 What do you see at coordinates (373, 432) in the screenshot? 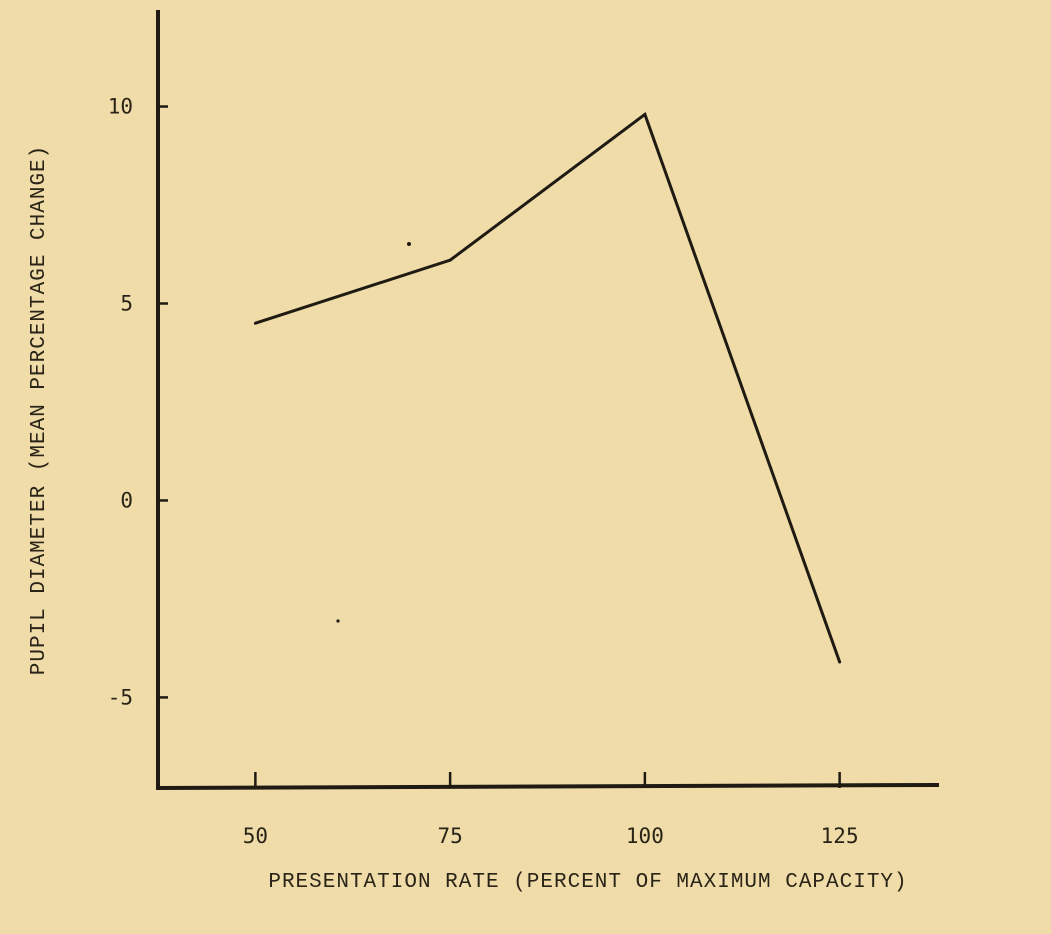
I see `paper-specks` at bounding box center [373, 432].